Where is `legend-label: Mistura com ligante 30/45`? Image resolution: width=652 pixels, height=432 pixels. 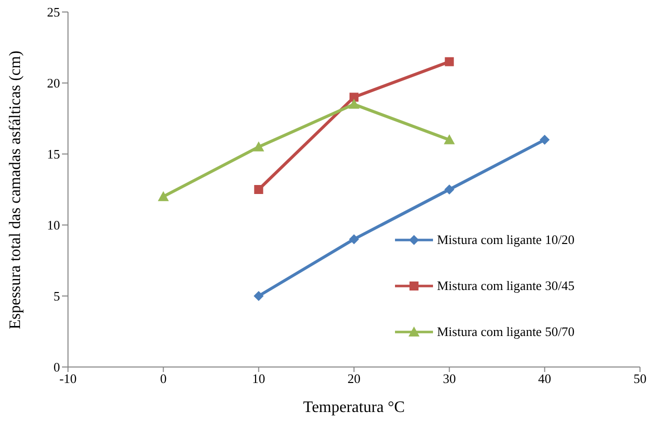 legend-label: Mistura com ligante 30/45 is located at coordinates (506, 286).